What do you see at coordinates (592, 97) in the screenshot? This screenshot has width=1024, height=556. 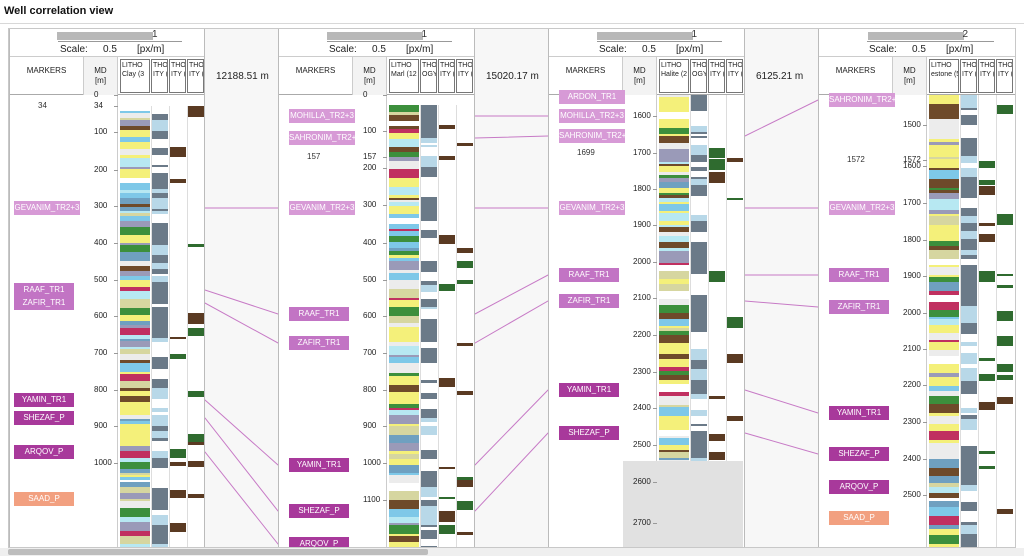 I see `marker-ardon-tr1: ARDON_TR1` at bounding box center [592, 97].